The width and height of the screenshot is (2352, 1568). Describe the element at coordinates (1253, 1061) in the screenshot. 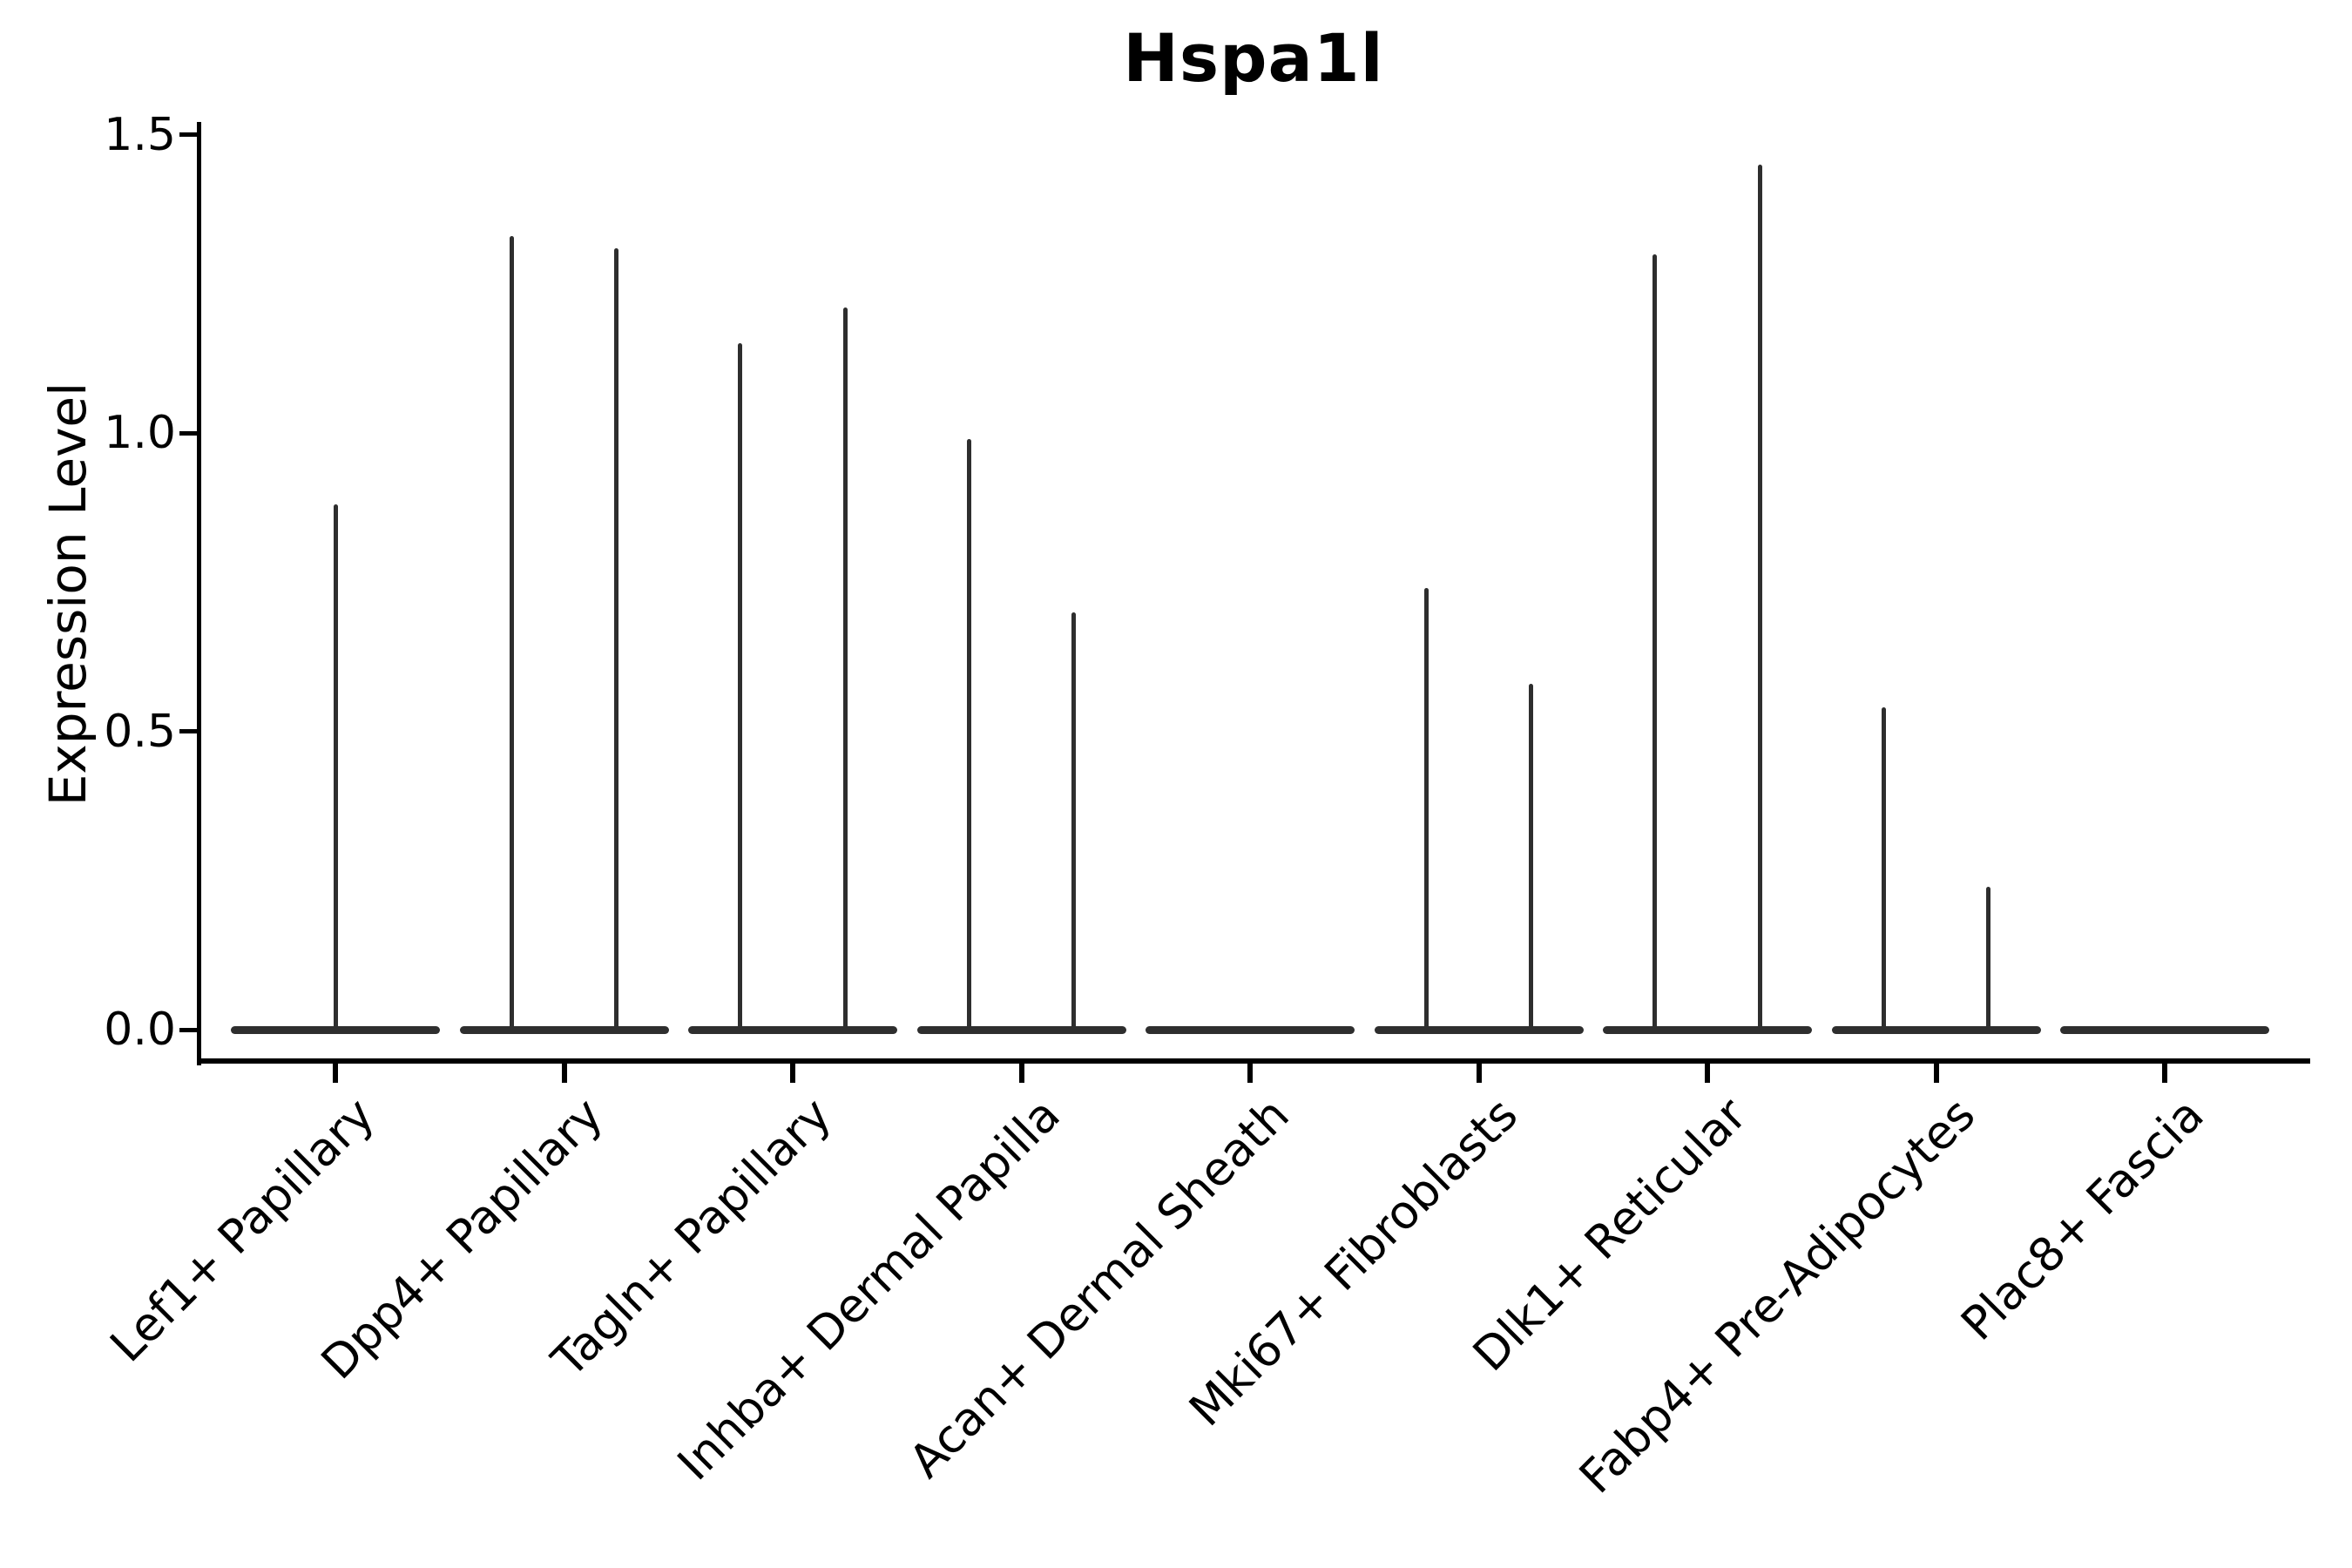

I see `x-axis-spine` at that location.